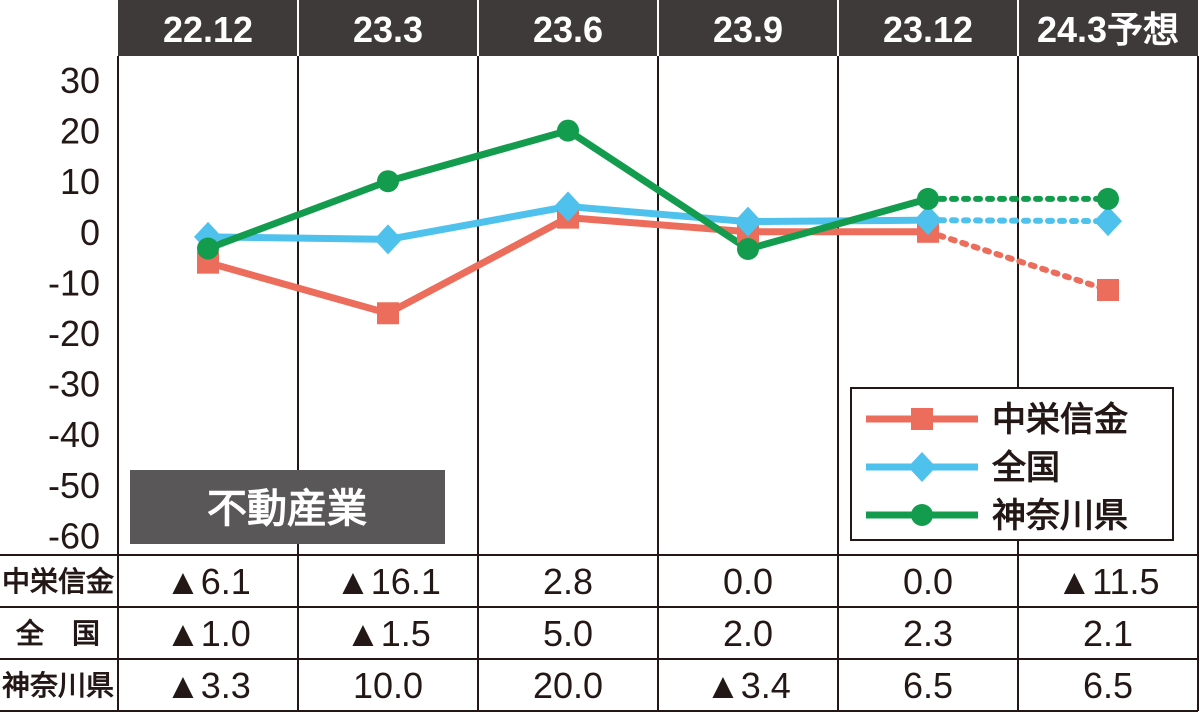 Image resolution: width=1200 pixels, height=713 pixels. Describe the element at coordinates (388, 29) in the screenshot. I see `header-label-1: 23.3` at that location.